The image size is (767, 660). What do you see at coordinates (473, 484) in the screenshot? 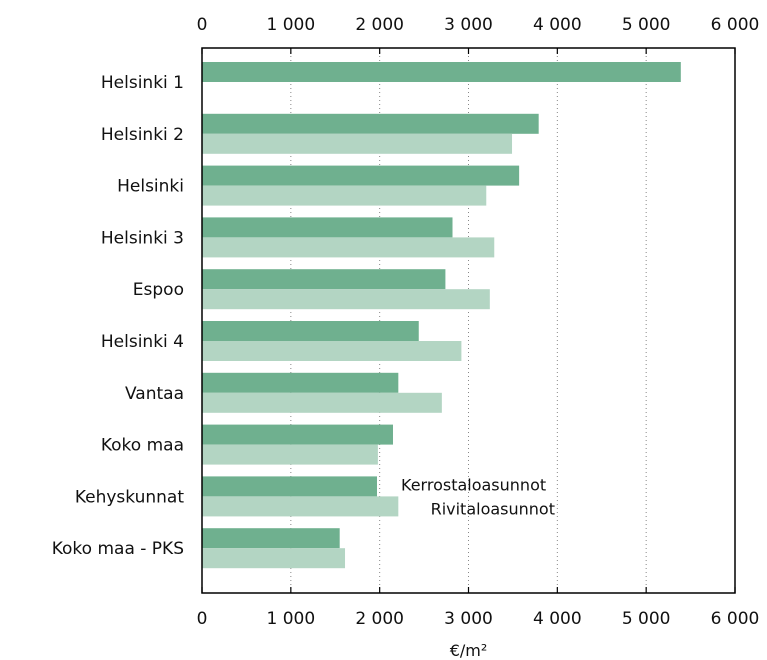
I see `legend-label-kerrostalo: Kerrostaloasunnot` at bounding box center [473, 484].